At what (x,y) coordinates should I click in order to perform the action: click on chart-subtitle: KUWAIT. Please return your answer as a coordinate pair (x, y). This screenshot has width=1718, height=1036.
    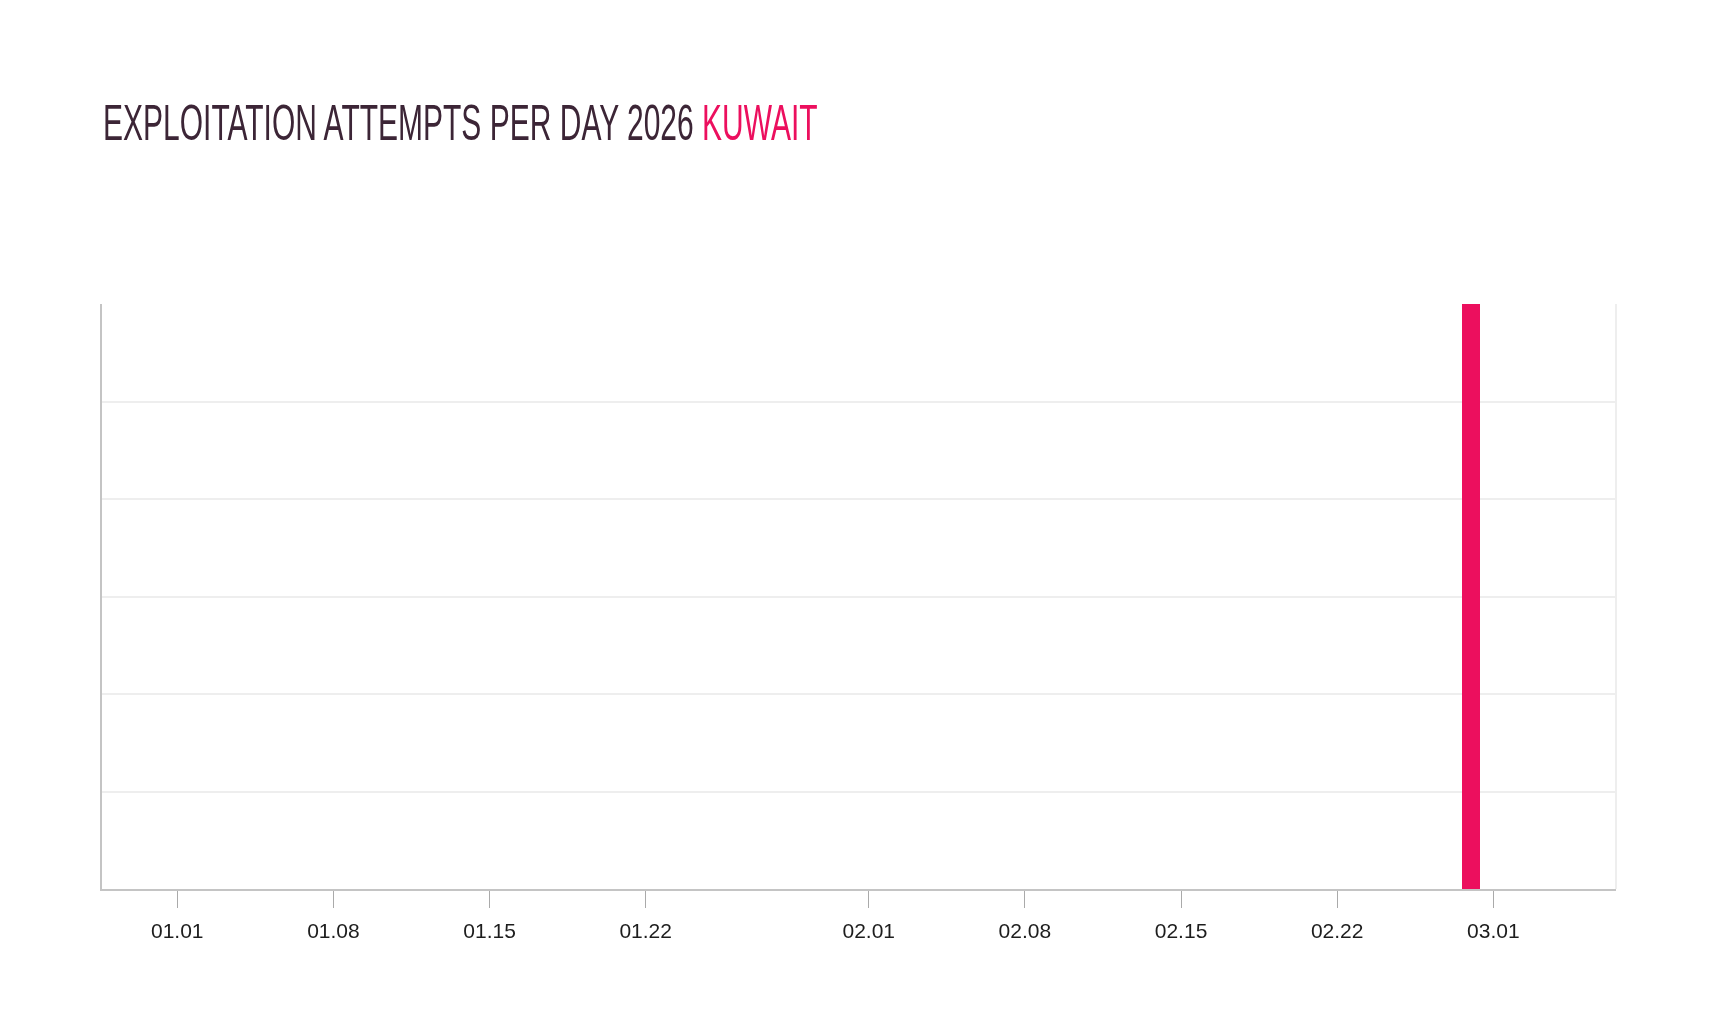
    Looking at the image, I should click on (760, 123).